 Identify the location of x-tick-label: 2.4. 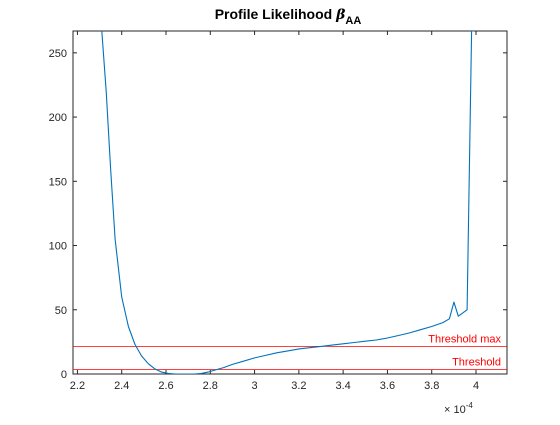
(121, 386).